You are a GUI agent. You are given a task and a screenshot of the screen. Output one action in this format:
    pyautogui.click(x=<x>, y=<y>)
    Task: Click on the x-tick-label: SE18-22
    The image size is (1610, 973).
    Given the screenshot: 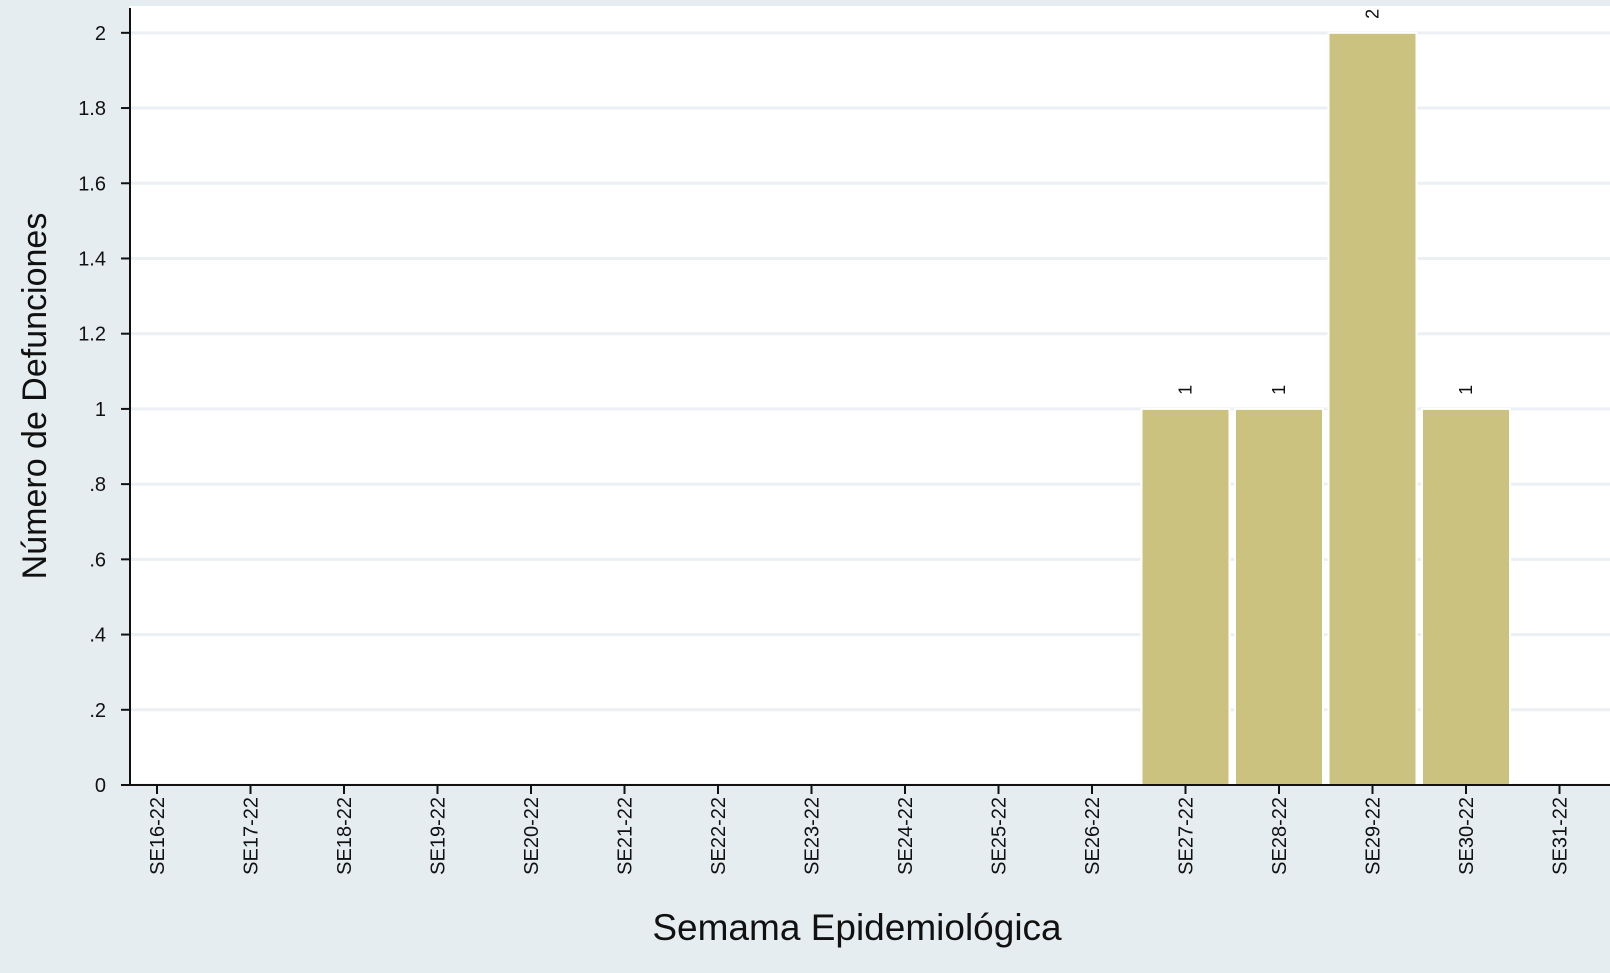 What is the action you would take?
    pyautogui.click(x=345, y=836)
    